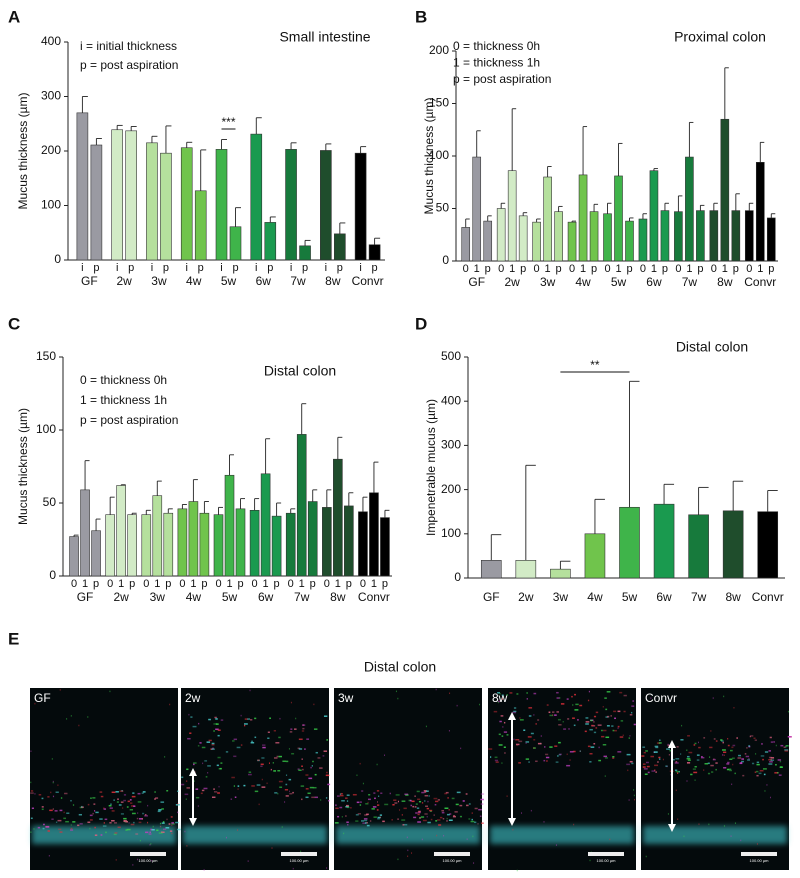 The width and height of the screenshot is (800, 878). I want to click on x-tick-label: 7w, so click(298, 281).